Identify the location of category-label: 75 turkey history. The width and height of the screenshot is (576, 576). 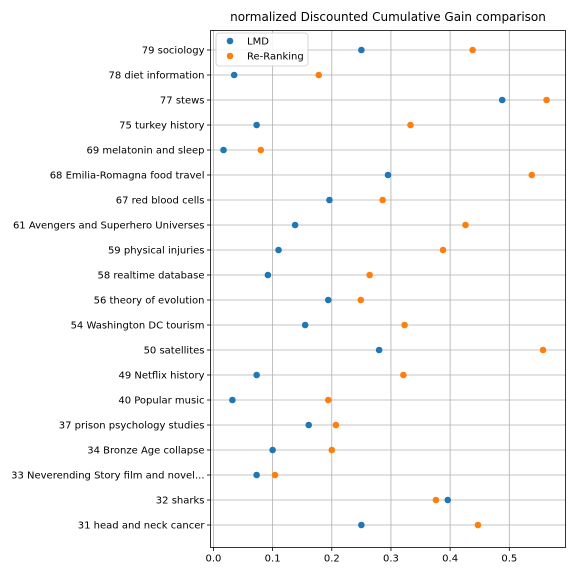
(161, 126).